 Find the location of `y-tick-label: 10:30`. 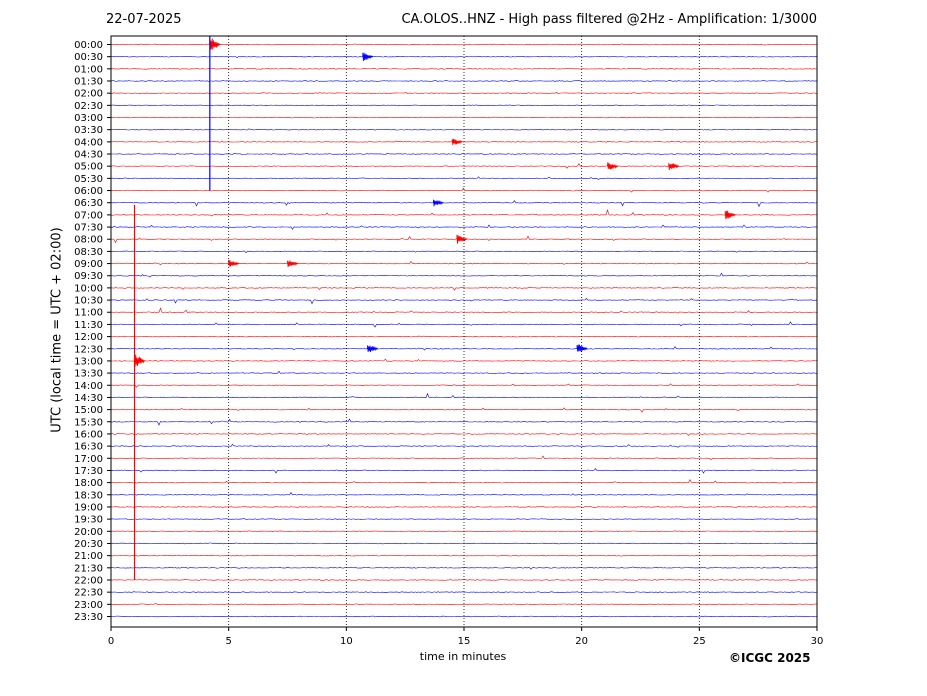

y-tick-label: 10:30 is located at coordinates (88, 301).